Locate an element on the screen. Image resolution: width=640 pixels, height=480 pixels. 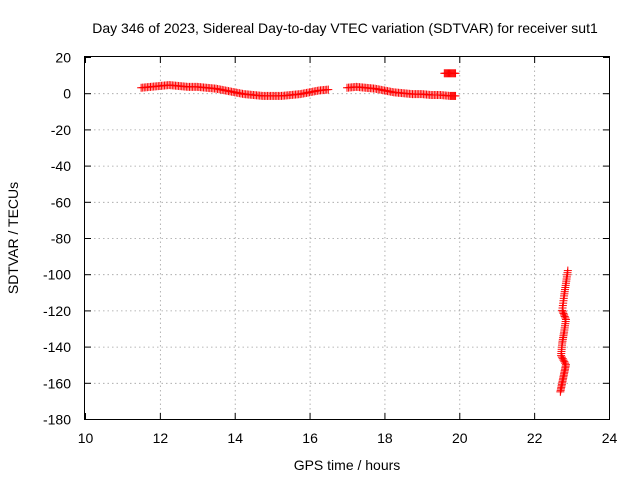
x-tick-label: 10 is located at coordinates (86, 438).